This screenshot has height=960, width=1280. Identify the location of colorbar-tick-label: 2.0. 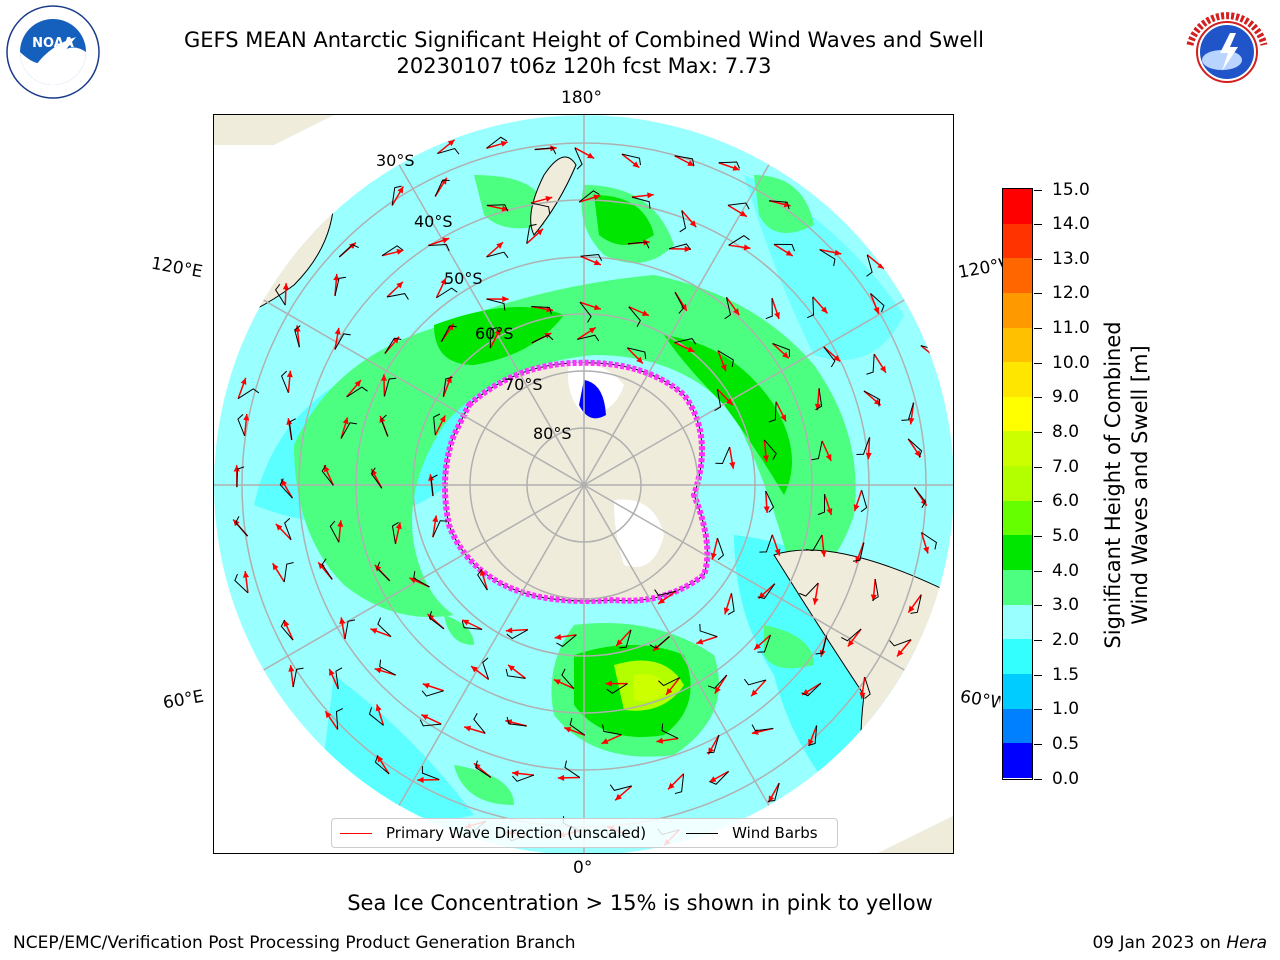
(1066, 639).